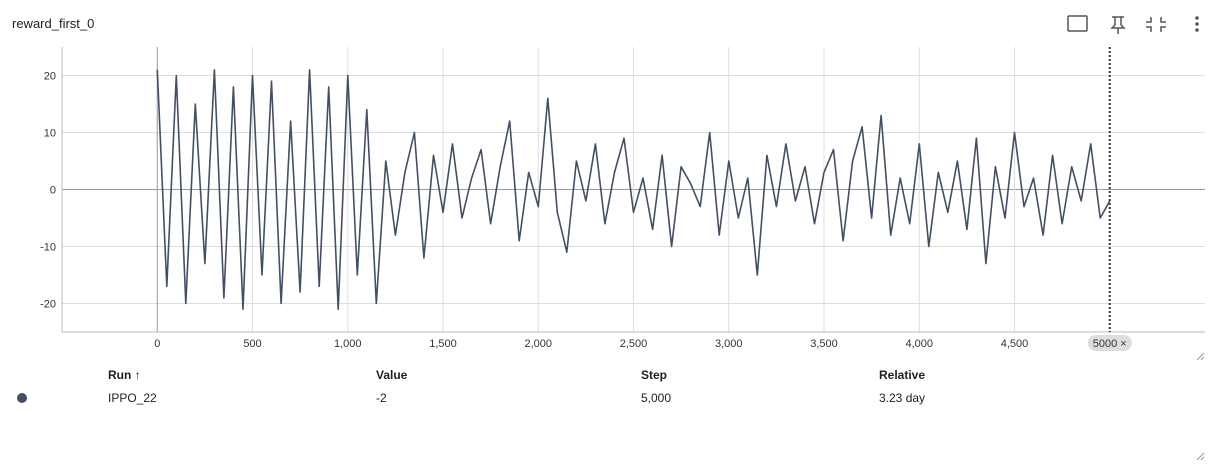 Image resolution: width=1208 pixels, height=472 pixels. I want to click on x-tick-label: 1,500, so click(443, 344).